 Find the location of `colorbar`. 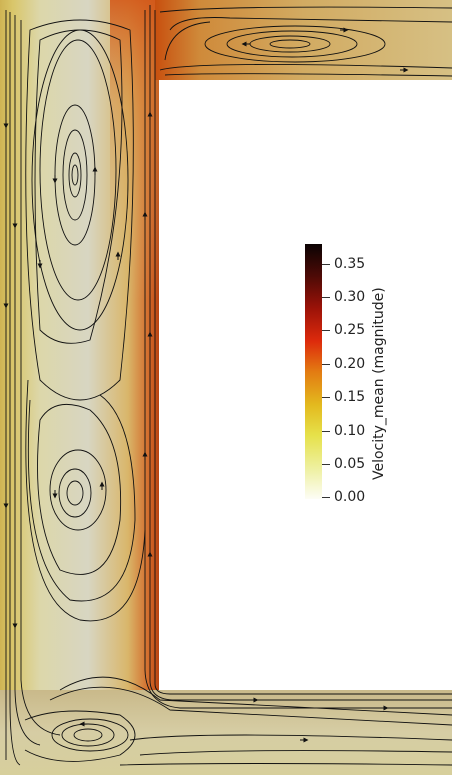

colorbar is located at coordinates (313, 371).